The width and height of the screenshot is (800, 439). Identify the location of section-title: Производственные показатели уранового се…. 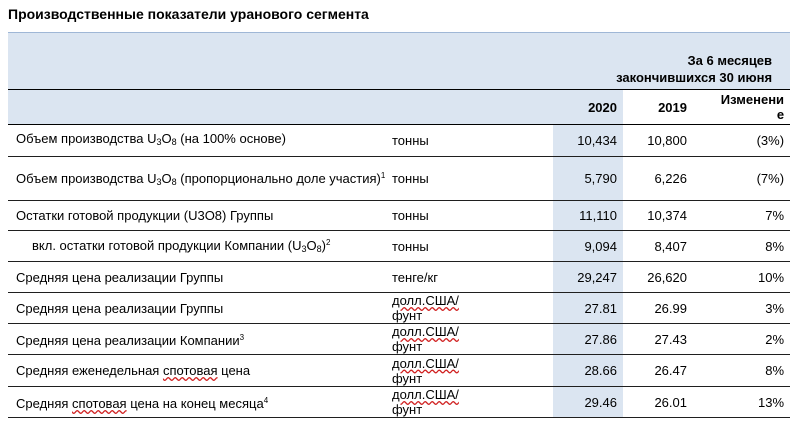
(188, 14).